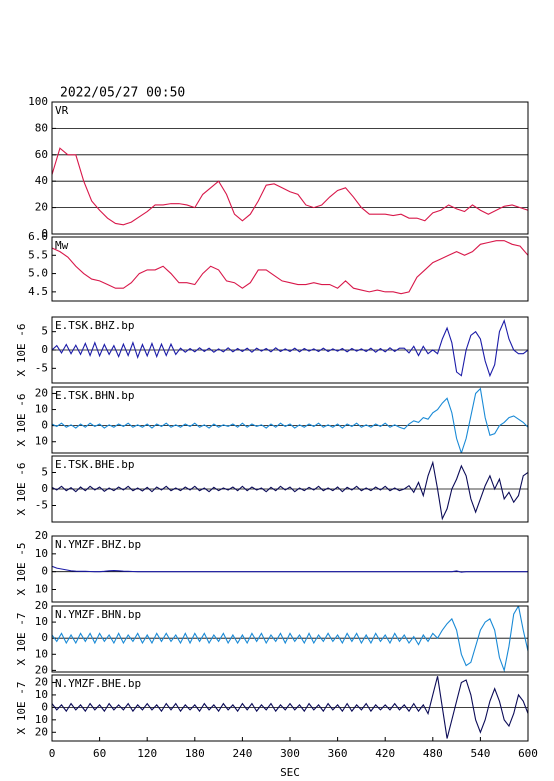 The image size is (554, 781). Describe the element at coordinates (385, 753) in the screenshot. I see `x-tick-label: 420` at that location.